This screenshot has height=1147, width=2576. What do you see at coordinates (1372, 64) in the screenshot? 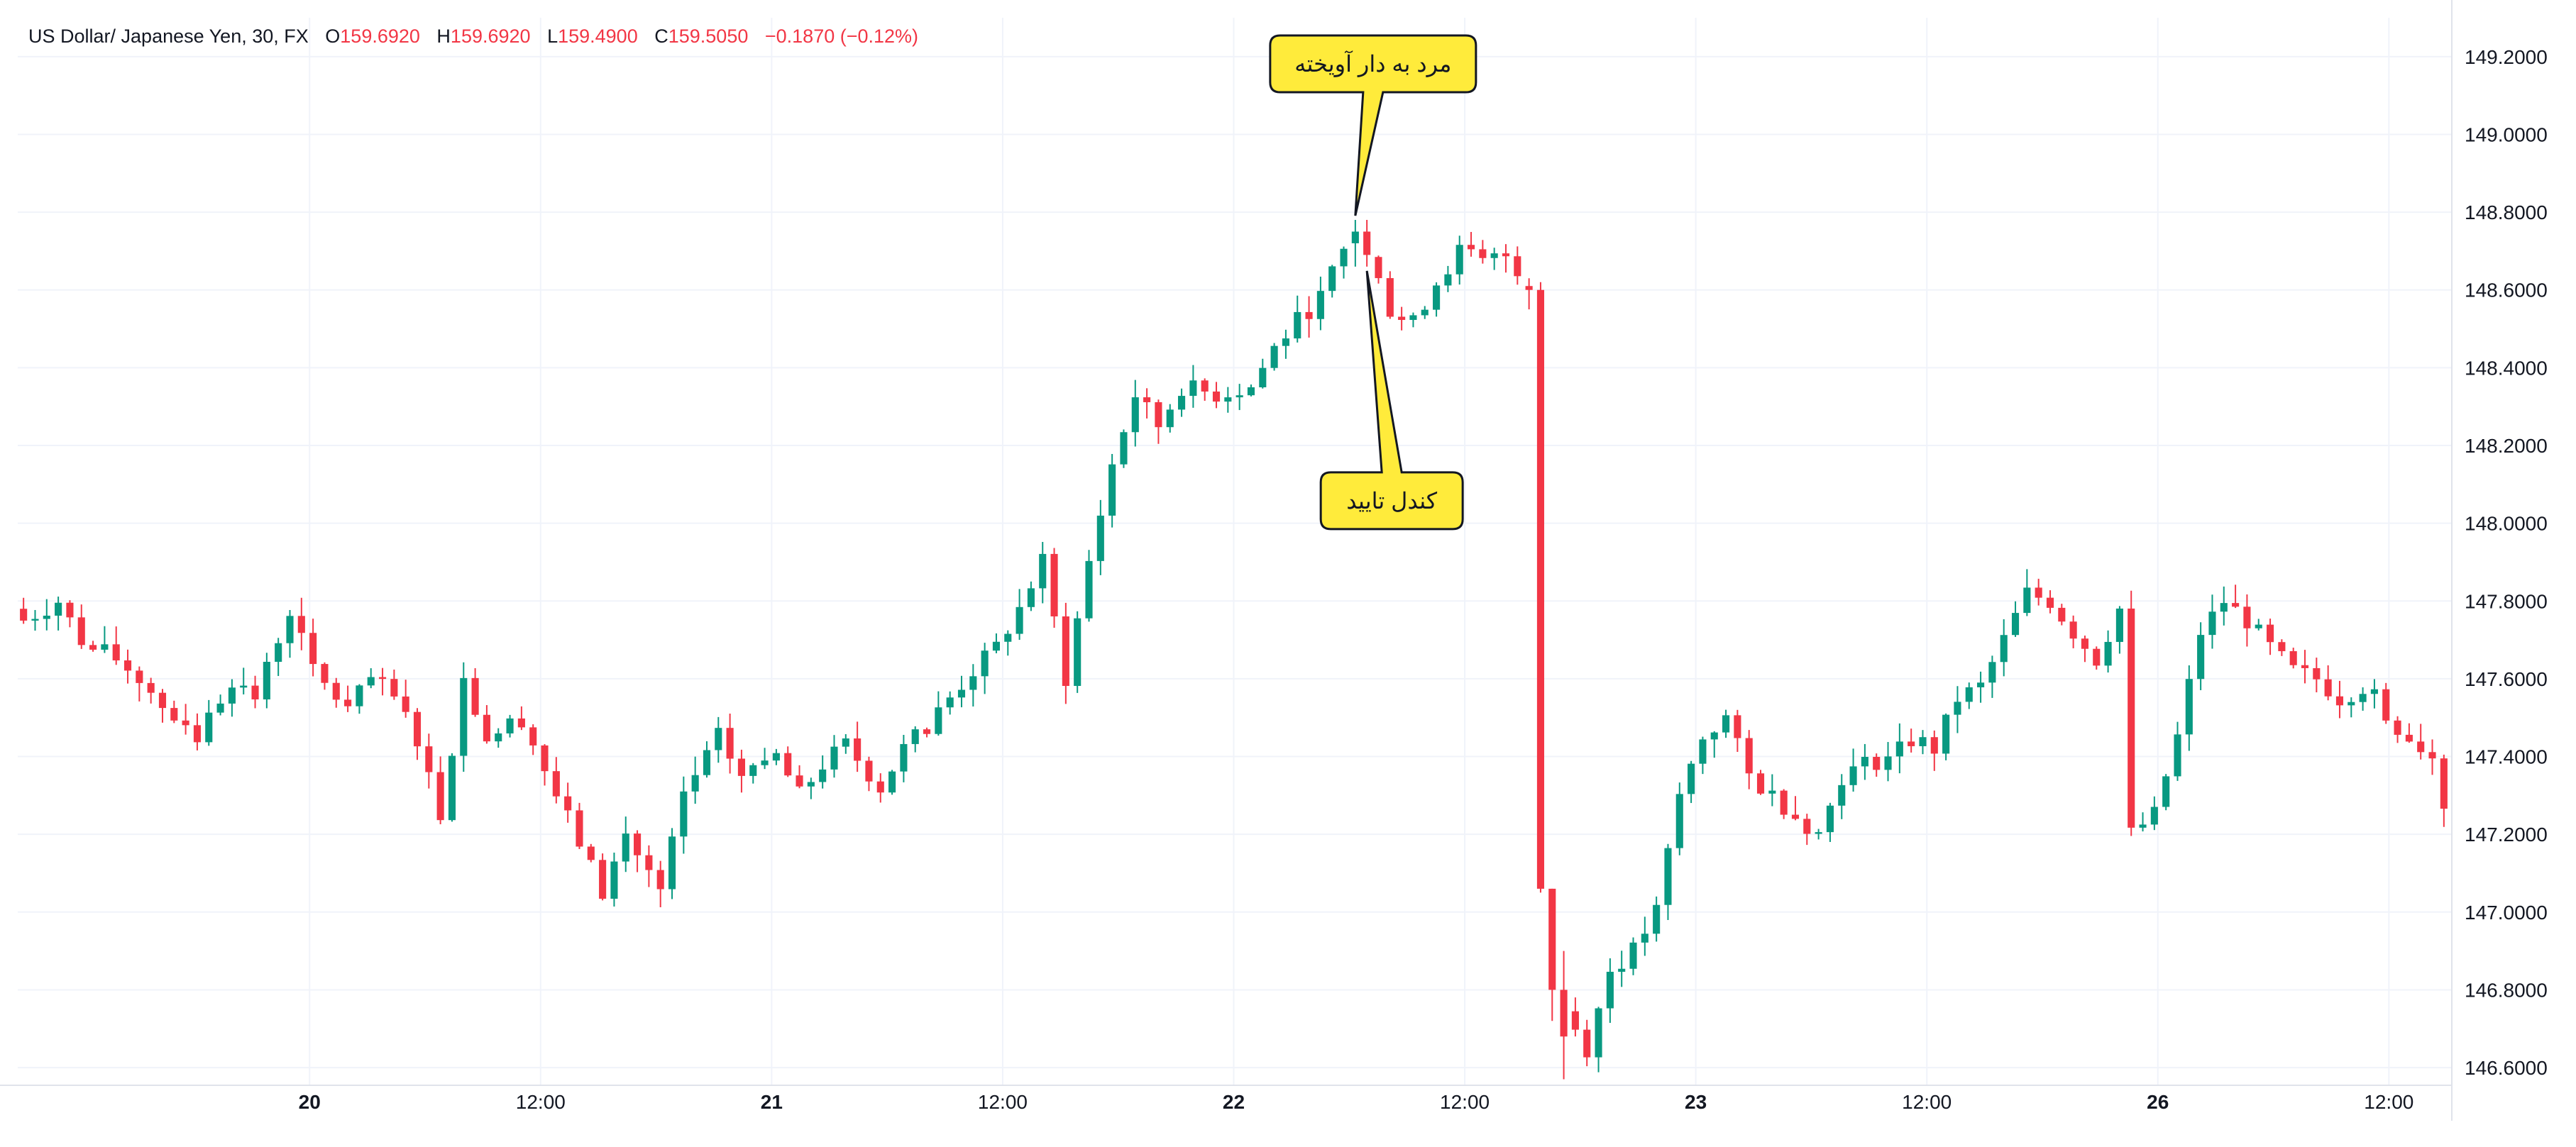
I see `callout-text: مرد به دار آویخته` at bounding box center [1372, 64].